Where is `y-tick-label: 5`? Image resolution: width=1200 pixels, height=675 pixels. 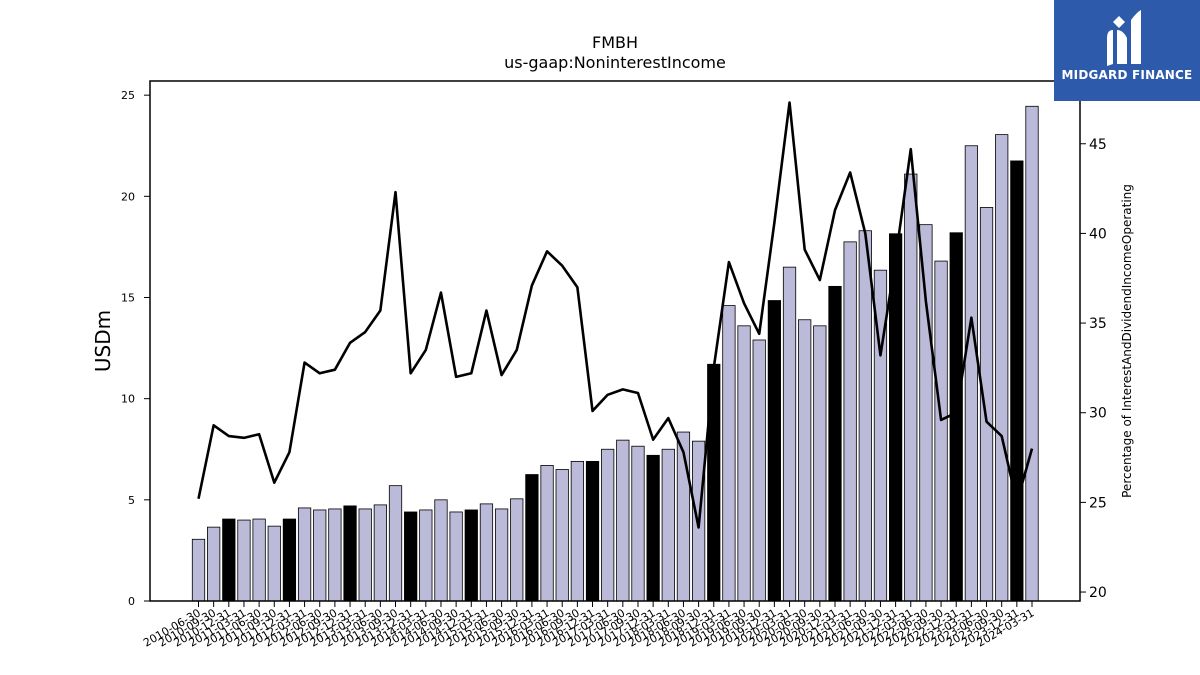
y-tick-label: 5 is located at coordinates (131, 500).